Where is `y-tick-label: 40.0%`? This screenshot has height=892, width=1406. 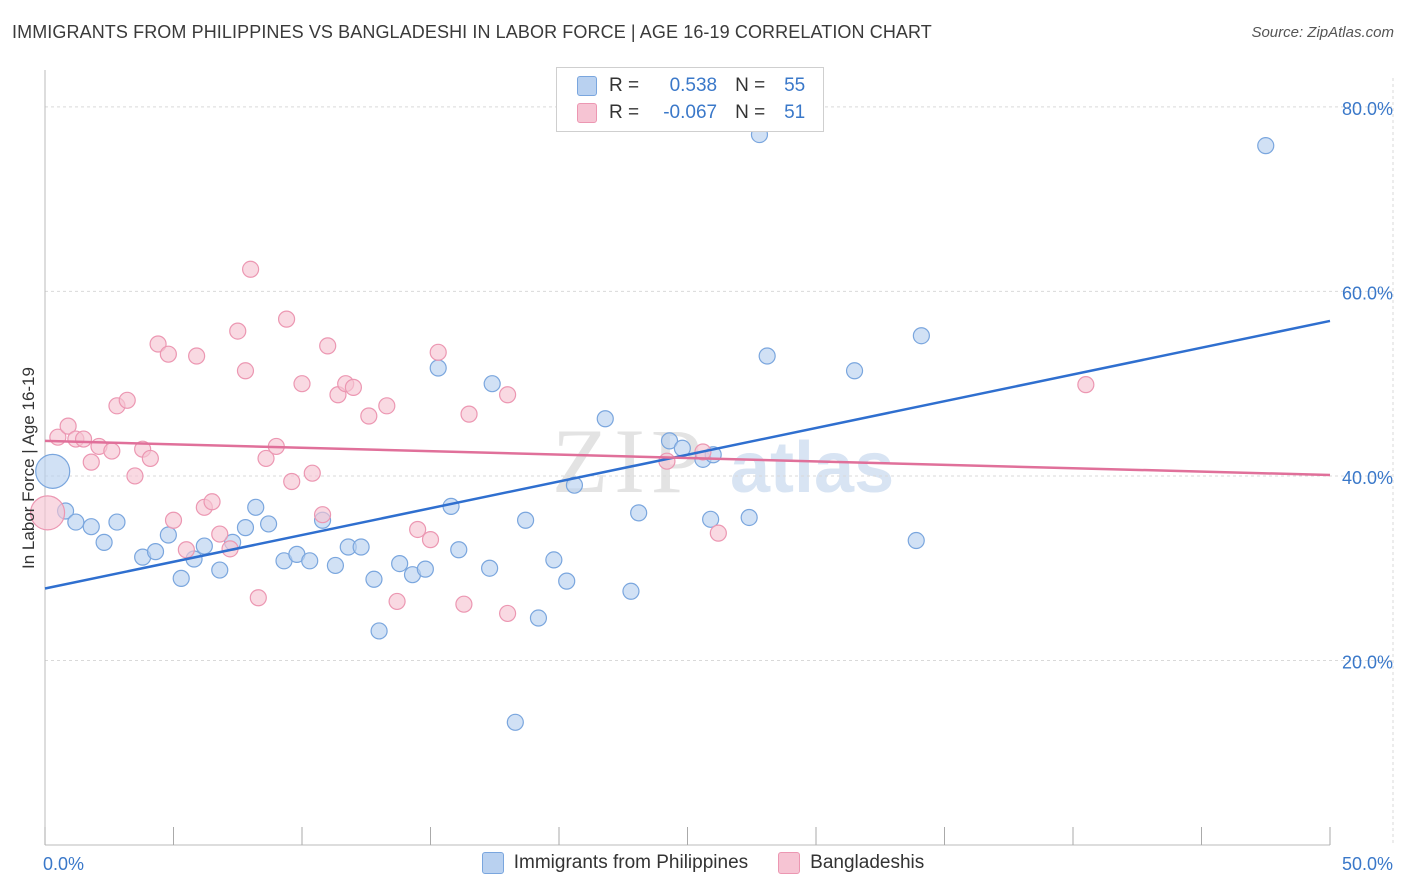
y-tick-label: 40.0% is located at coordinates (1367, 478).